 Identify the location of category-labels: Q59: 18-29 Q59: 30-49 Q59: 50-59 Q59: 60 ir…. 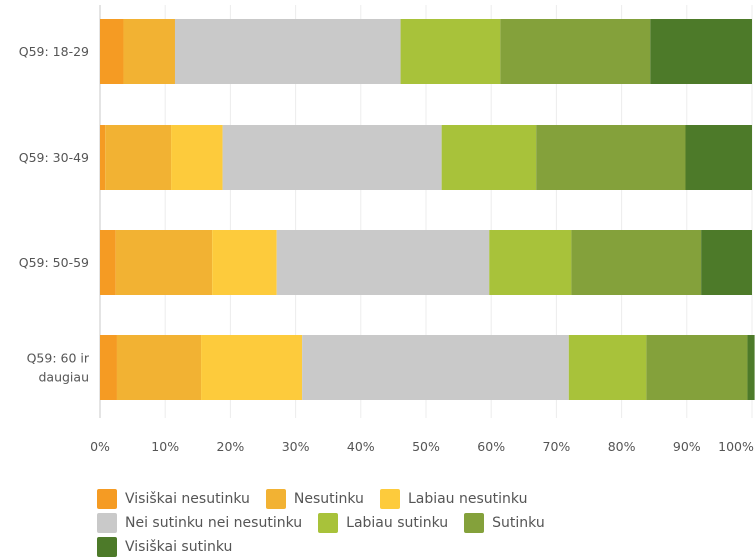
(54, 214).